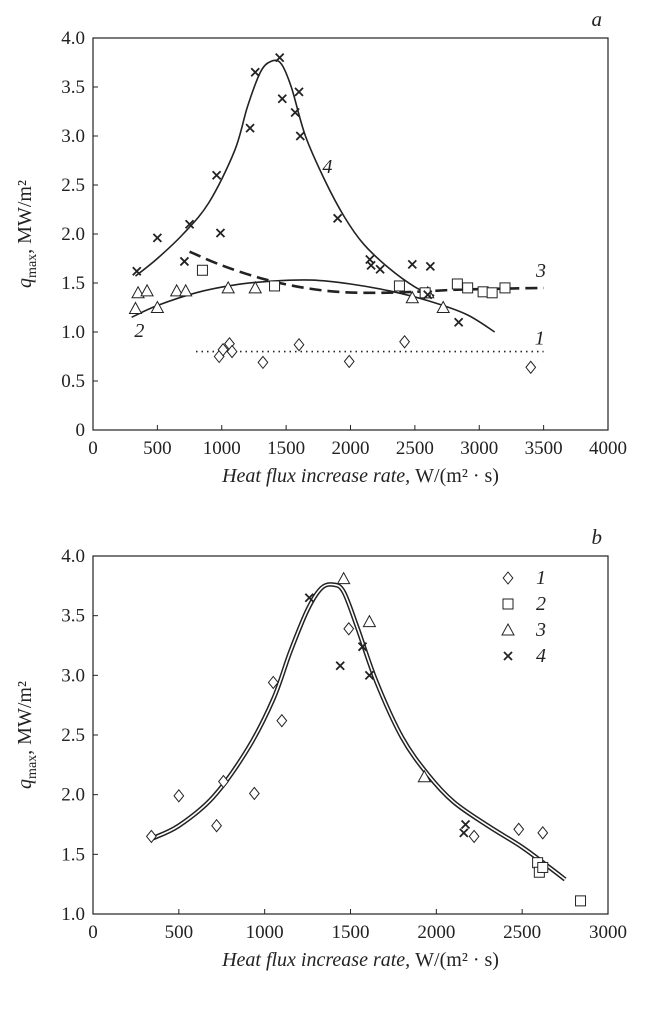  What do you see at coordinates (608, 448) in the screenshot?
I see `x-tick-label: 4000` at bounding box center [608, 448].